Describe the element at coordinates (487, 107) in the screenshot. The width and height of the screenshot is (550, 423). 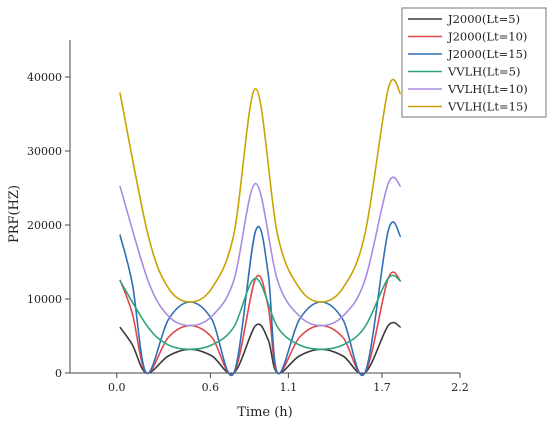
I see `legend-label: VVLH(Lt=15)` at that location.